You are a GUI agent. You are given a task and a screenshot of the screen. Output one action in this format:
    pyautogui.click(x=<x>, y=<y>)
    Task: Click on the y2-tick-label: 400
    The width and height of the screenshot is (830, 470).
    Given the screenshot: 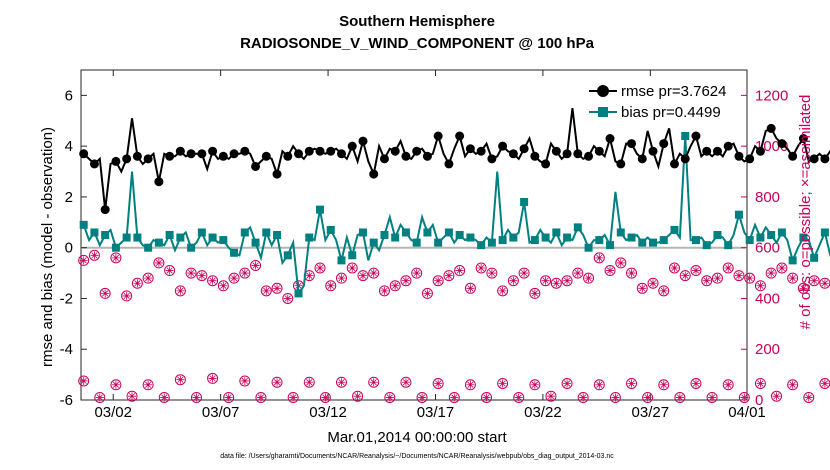 What is the action you would take?
    pyautogui.click(x=767, y=298)
    